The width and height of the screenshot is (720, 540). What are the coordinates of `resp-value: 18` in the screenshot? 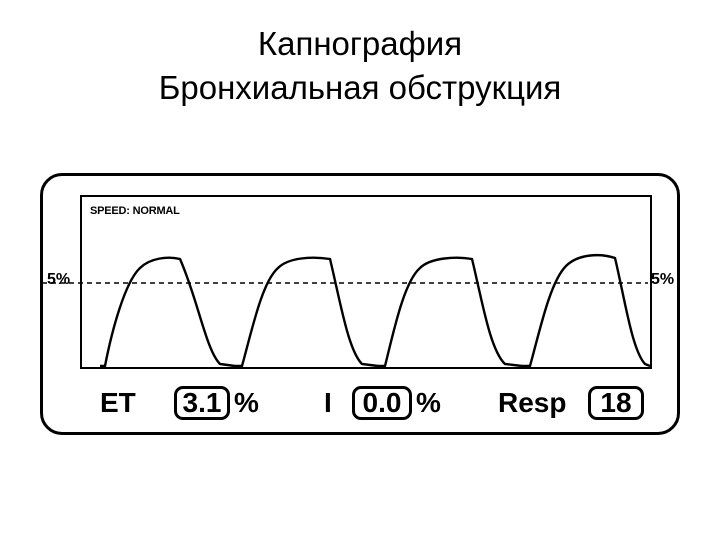 It's located at (616, 402).